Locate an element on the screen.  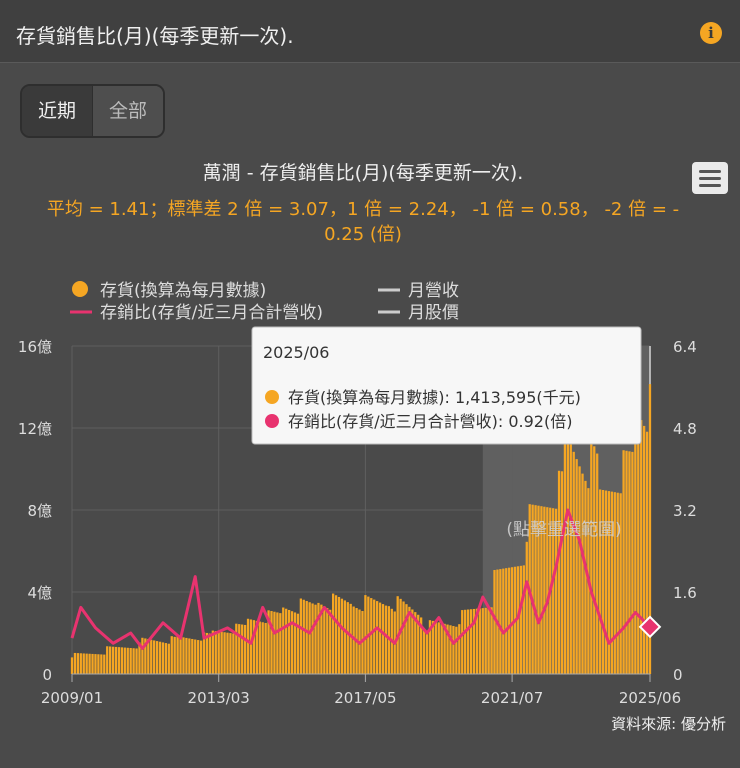
hamburger-menu-icon is located at coordinates (710, 178).